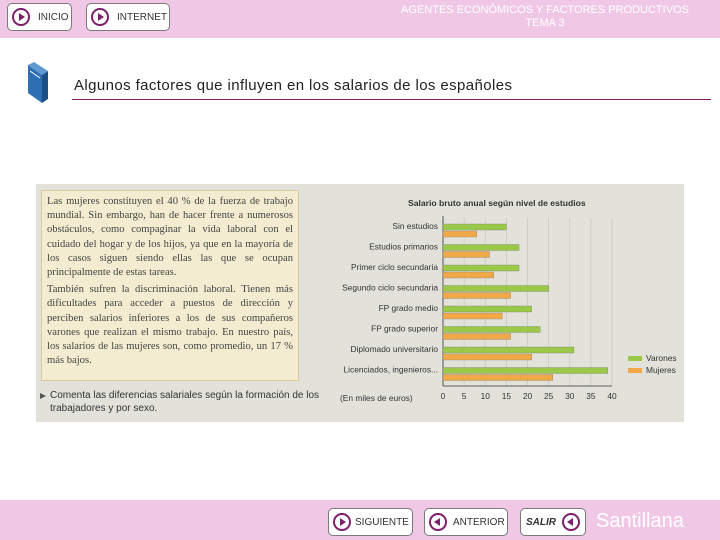 This screenshot has height=540, width=720. I want to click on x-axis-label: (En miles de euros), so click(376, 398).